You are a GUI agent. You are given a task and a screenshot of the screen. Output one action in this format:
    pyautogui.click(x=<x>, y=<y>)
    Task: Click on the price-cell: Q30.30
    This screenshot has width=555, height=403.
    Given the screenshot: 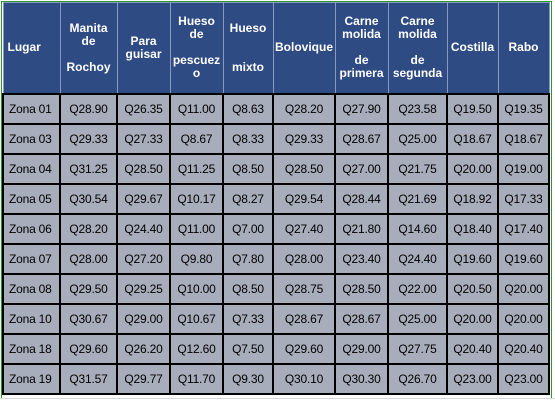 What is the action you would take?
    pyautogui.click(x=361, y=378)
    